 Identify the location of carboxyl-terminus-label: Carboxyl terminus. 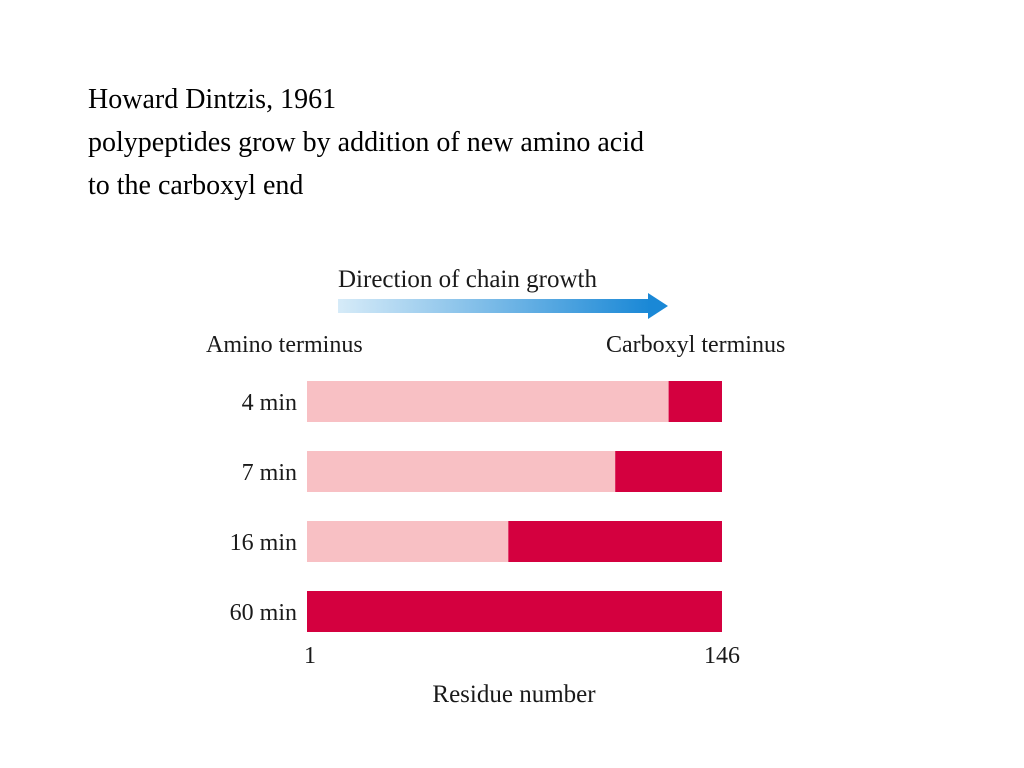
(695, 345).